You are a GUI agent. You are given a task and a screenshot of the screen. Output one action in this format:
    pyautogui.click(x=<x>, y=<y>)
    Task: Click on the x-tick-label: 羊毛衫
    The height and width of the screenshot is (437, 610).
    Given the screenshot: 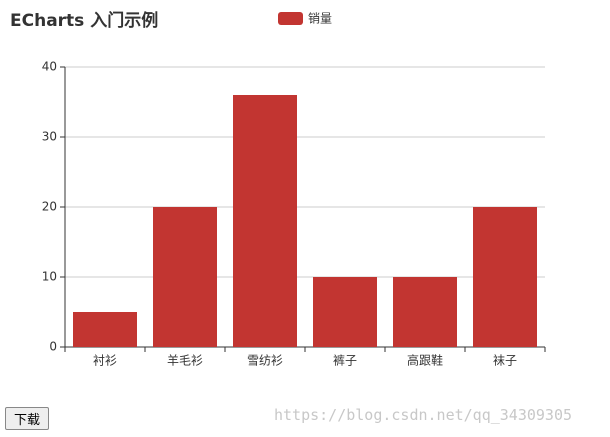 What is the action you would take?
    pyautogui.click(x=185, y=360)
    